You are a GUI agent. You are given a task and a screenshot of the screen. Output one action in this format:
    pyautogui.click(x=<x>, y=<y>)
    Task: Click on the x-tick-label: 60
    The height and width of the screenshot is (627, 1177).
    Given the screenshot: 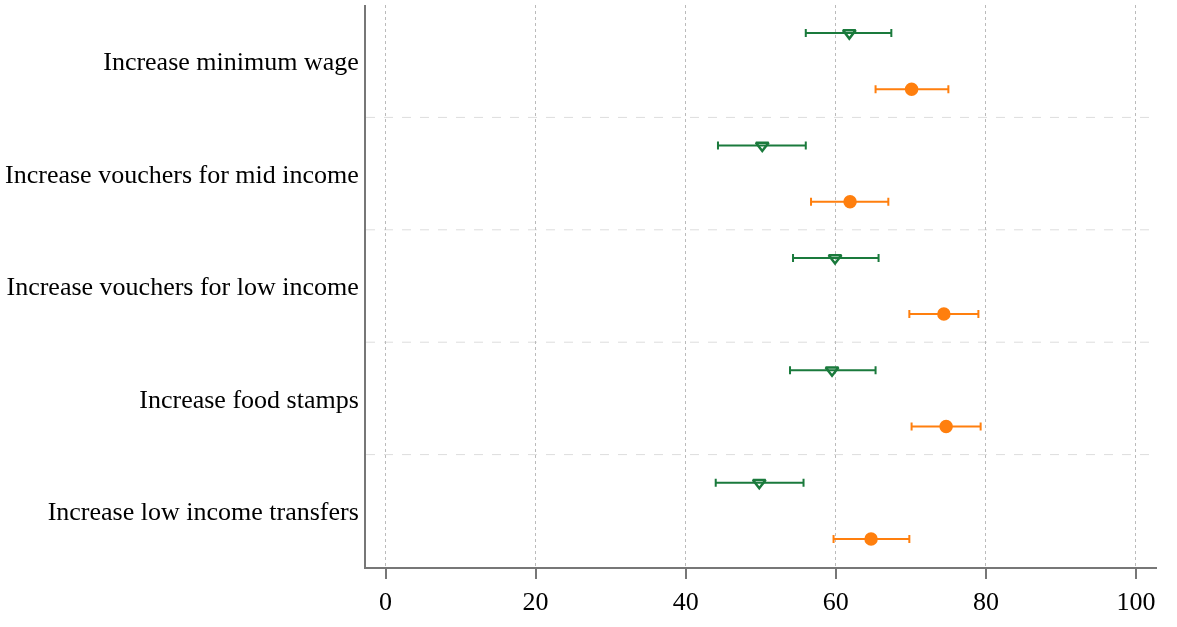 What is the action you would take?
    pyautogui.click(x=835, y=602)
    